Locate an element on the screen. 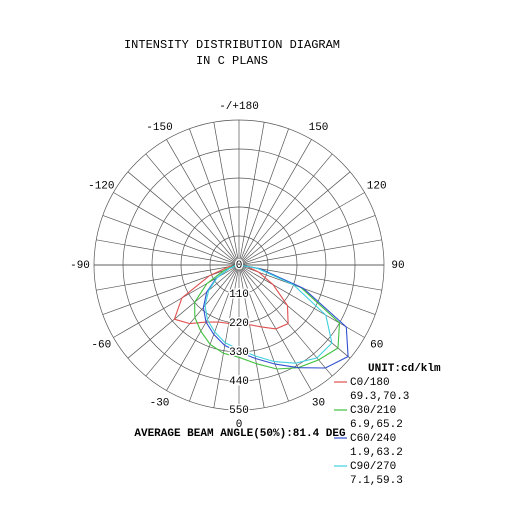 The height and width of the screenshot is (510, 510). angle-label: -150 is located at coordinates (159, 128).